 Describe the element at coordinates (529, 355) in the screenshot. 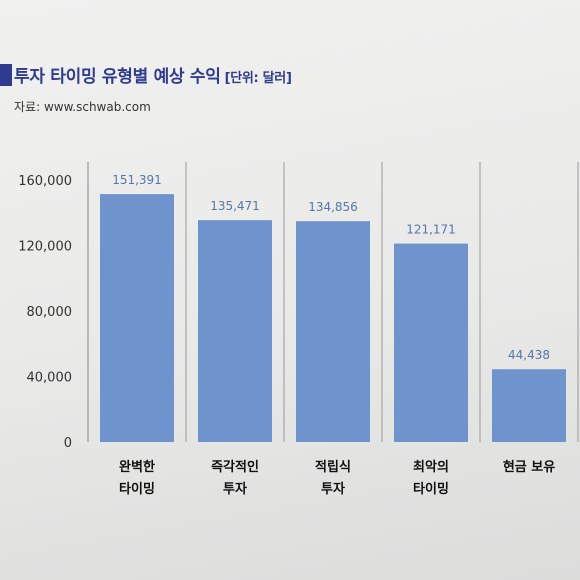

I see `data-label: 44,438` at that location.